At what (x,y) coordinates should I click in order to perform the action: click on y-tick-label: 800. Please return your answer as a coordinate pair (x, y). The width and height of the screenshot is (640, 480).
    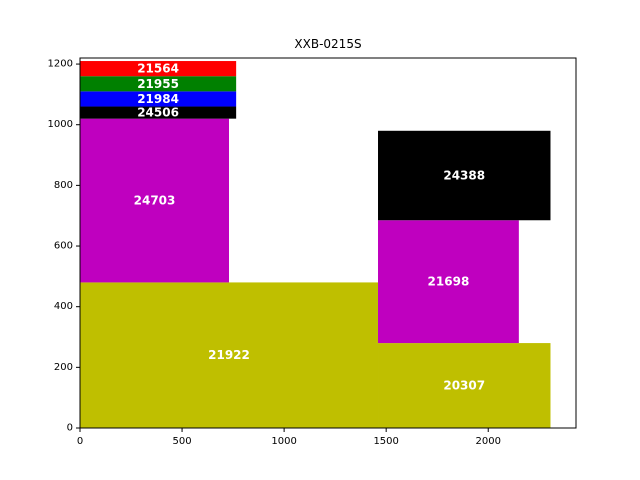
    Looking at the image, I should click on (63, 185).